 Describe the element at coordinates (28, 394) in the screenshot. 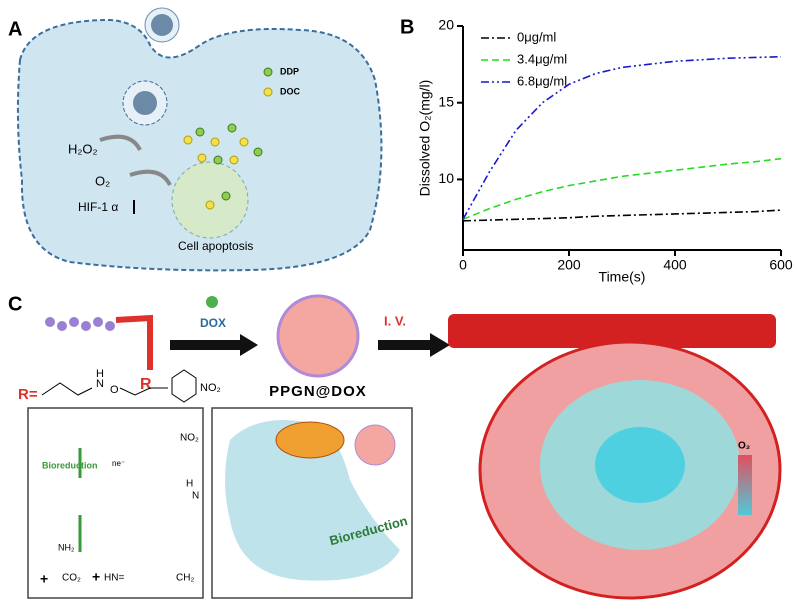

I see `label: R=` at that location.